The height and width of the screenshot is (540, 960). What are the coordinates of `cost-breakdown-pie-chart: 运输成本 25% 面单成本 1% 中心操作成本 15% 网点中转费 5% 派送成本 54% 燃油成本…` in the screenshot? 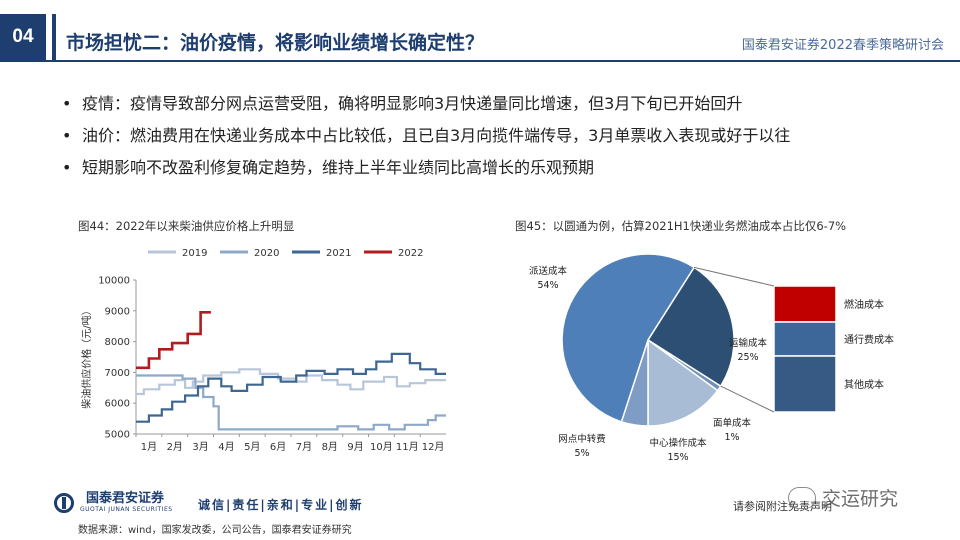 It's located at (711, 358).